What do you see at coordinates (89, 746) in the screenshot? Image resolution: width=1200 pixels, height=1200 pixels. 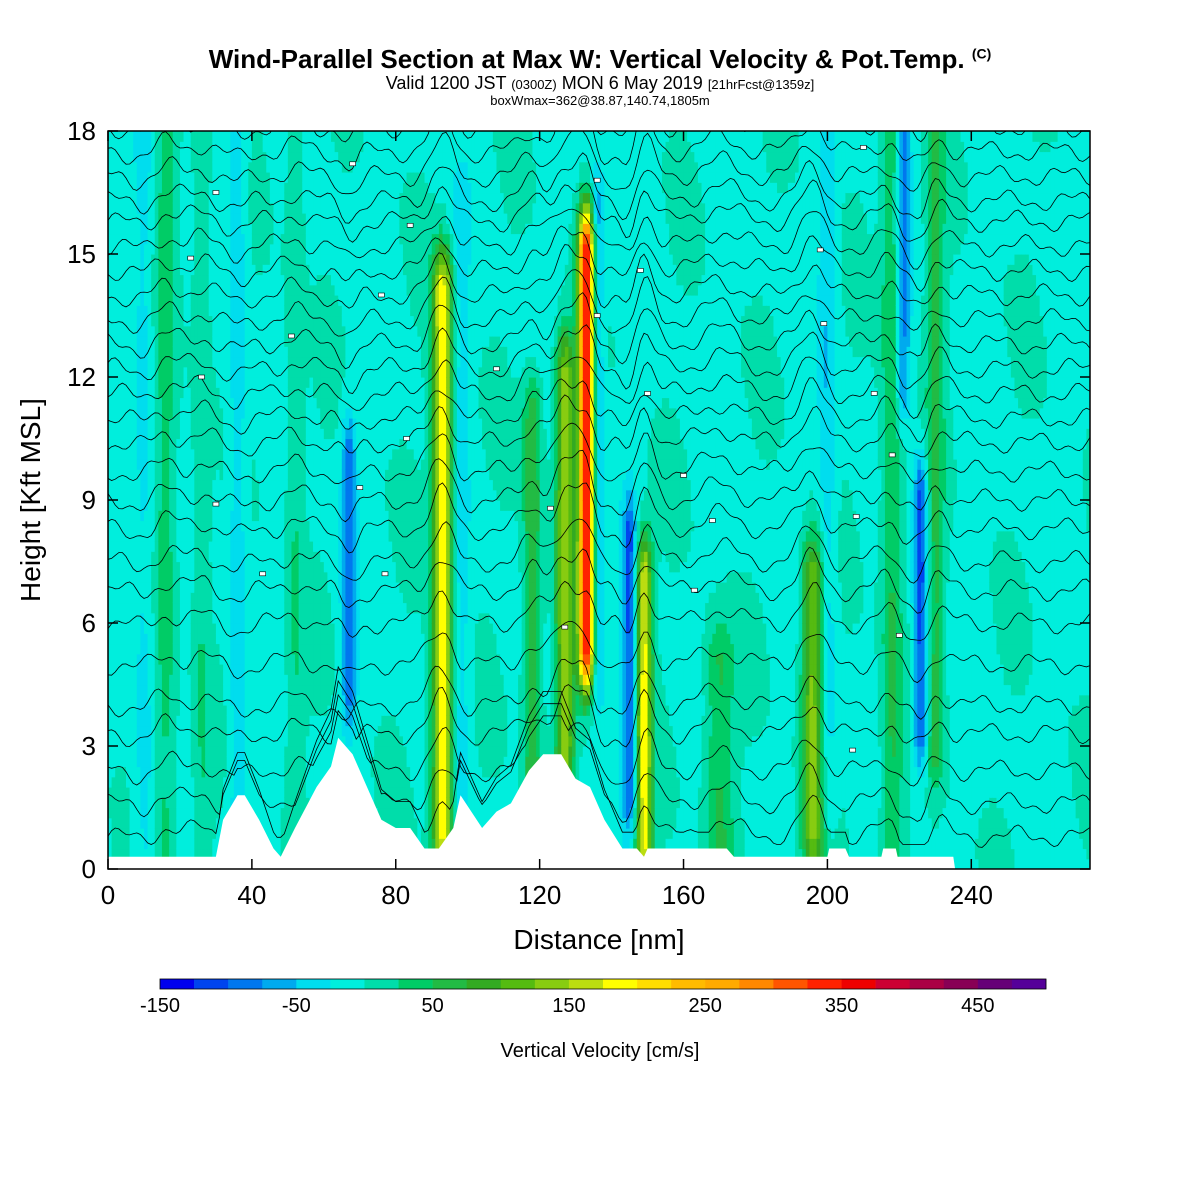 I see `y-tick-label: 3` at bounding box center [89, 746].